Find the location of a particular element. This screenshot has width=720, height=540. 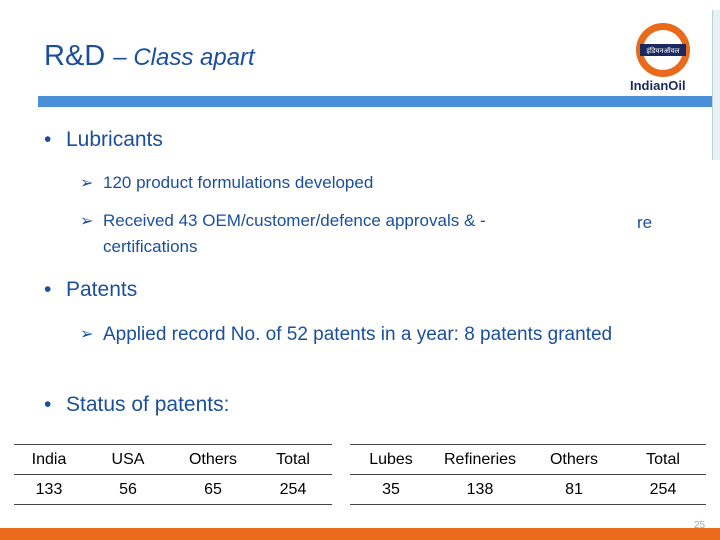

bullet-label: Lubricants is located at coordinates (114, 139).